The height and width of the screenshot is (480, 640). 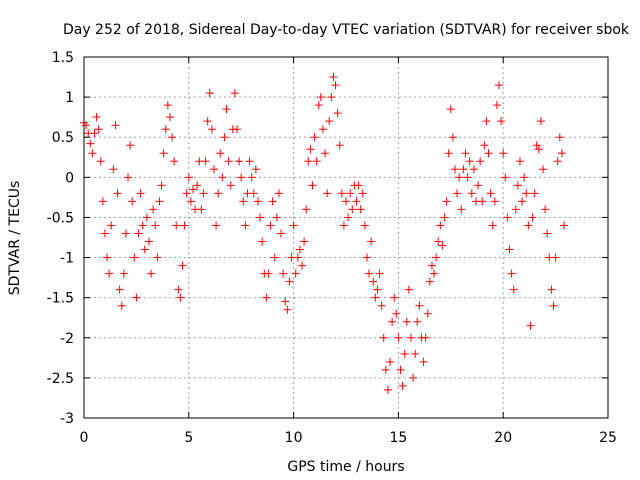 I want to click on y-tick-label: -0.5, so click(x=60, y=218).